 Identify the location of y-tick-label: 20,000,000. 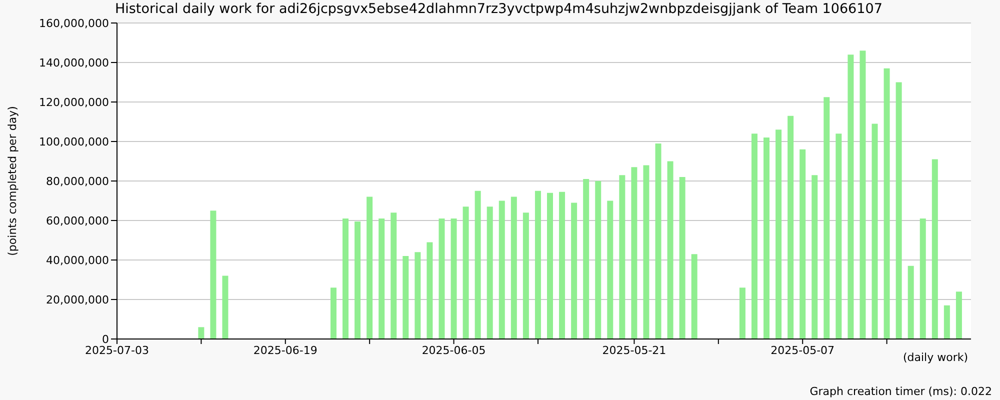
(77, 299).